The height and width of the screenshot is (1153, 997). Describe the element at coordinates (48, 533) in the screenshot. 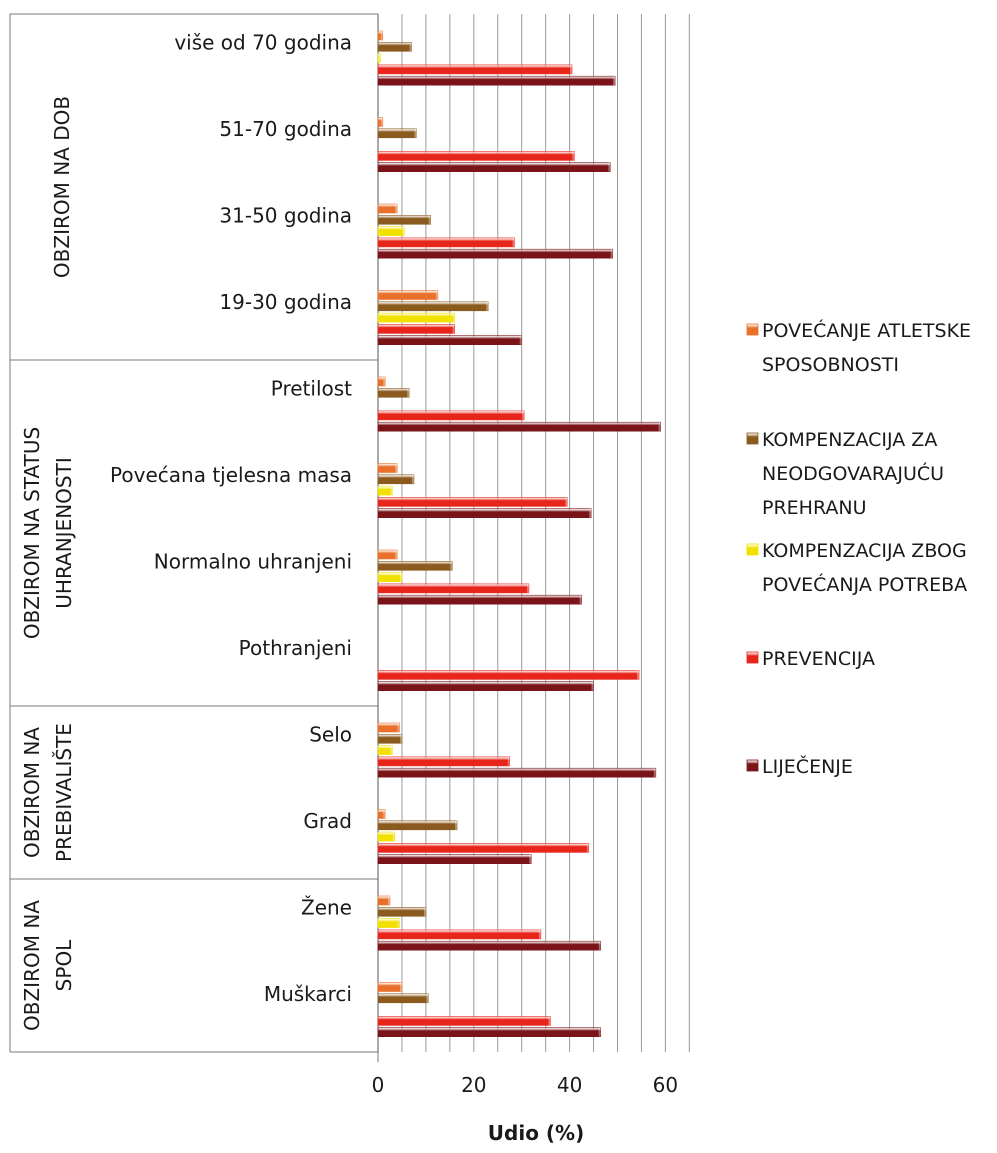

I see `group-label-obzirom-na-status-uhranjenosti: OBZIROM NA STATUS UHRANJENOSTI` at that location.